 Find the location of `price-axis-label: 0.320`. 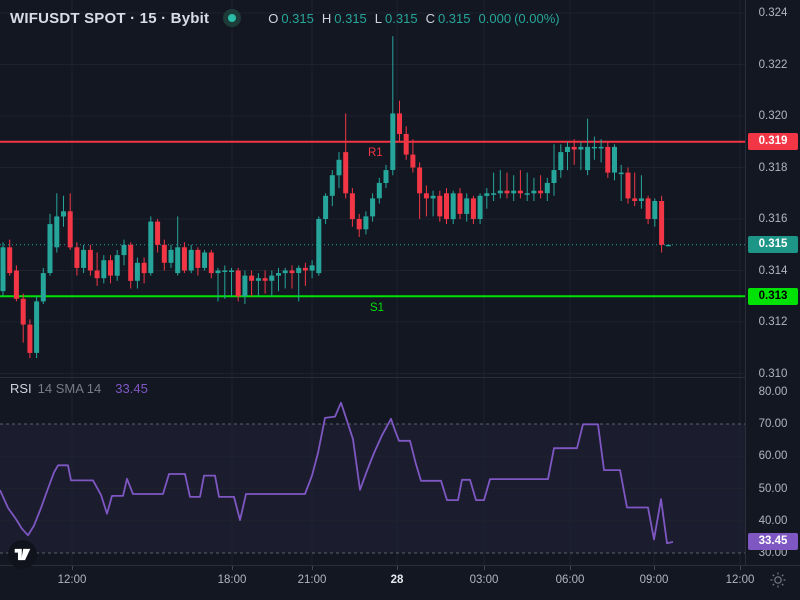

price-axis-label: 0.320 is located at coordinates (773, 116).